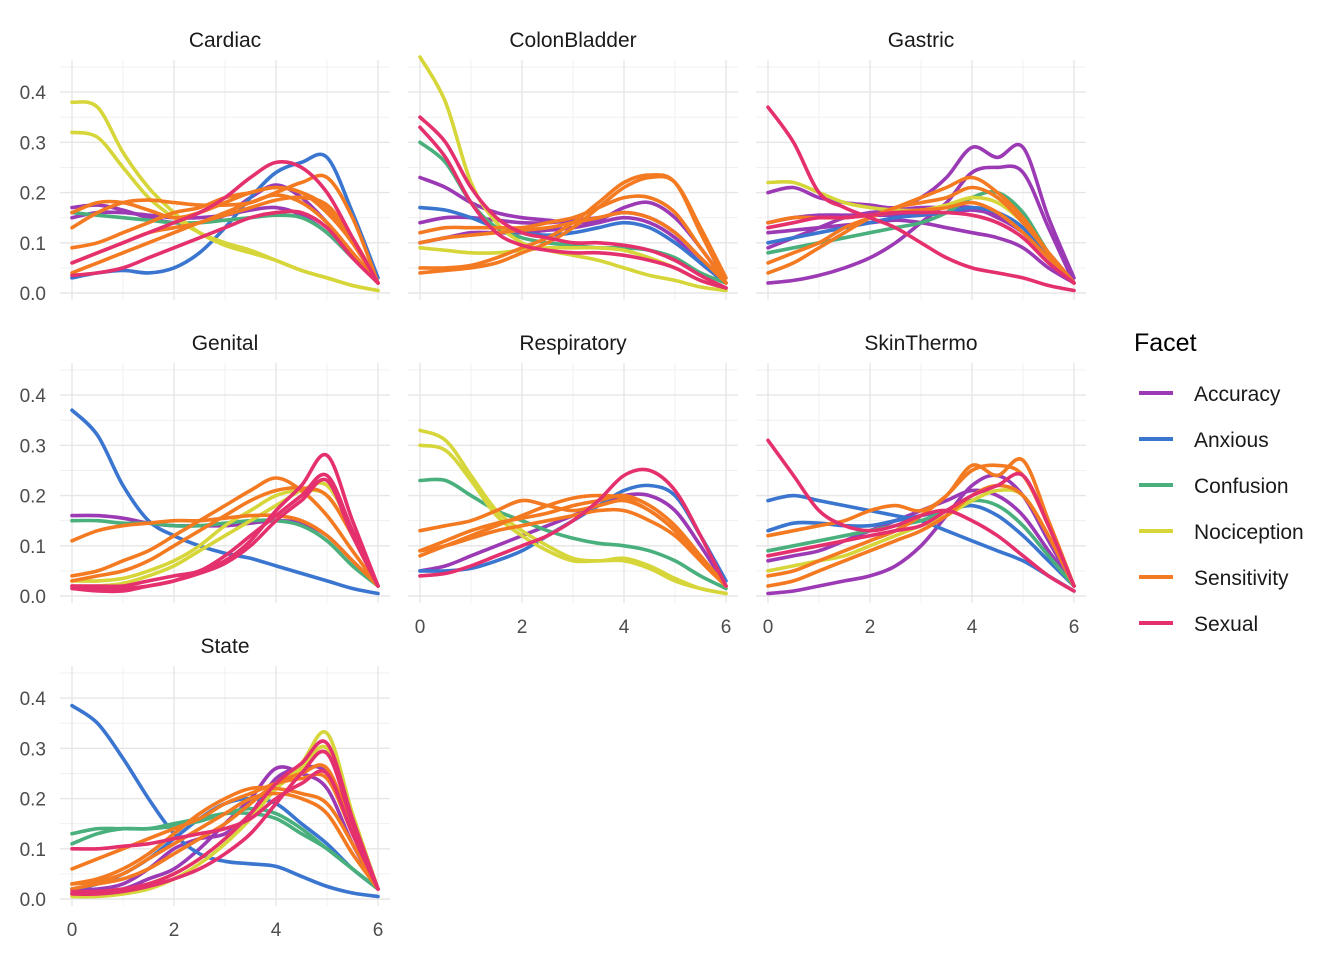  I want to click on panel-title: State, so click(224, 646).